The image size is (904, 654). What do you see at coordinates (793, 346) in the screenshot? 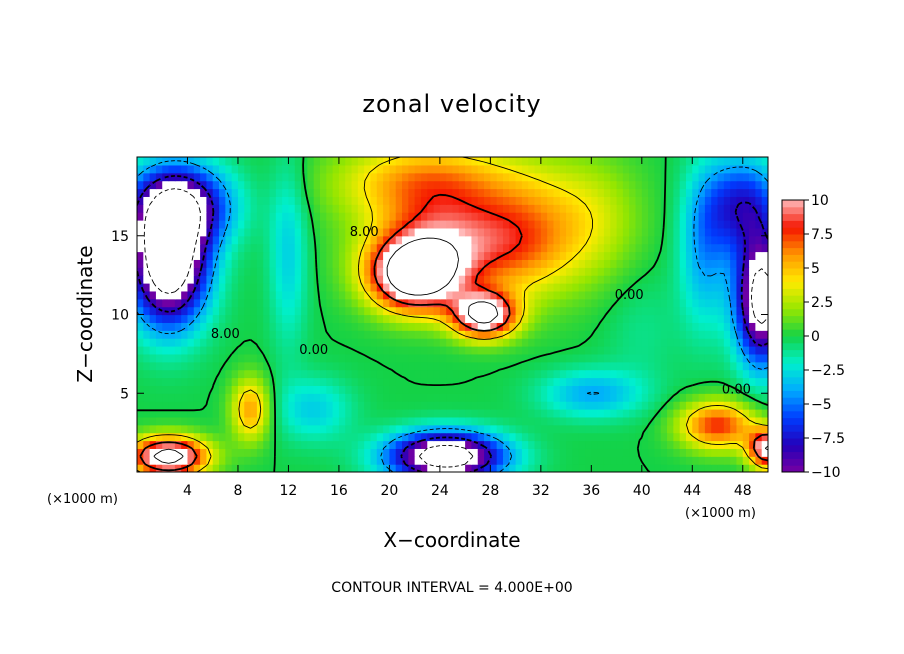
I see `colorbar-segment` at bounding box center [793, 346].